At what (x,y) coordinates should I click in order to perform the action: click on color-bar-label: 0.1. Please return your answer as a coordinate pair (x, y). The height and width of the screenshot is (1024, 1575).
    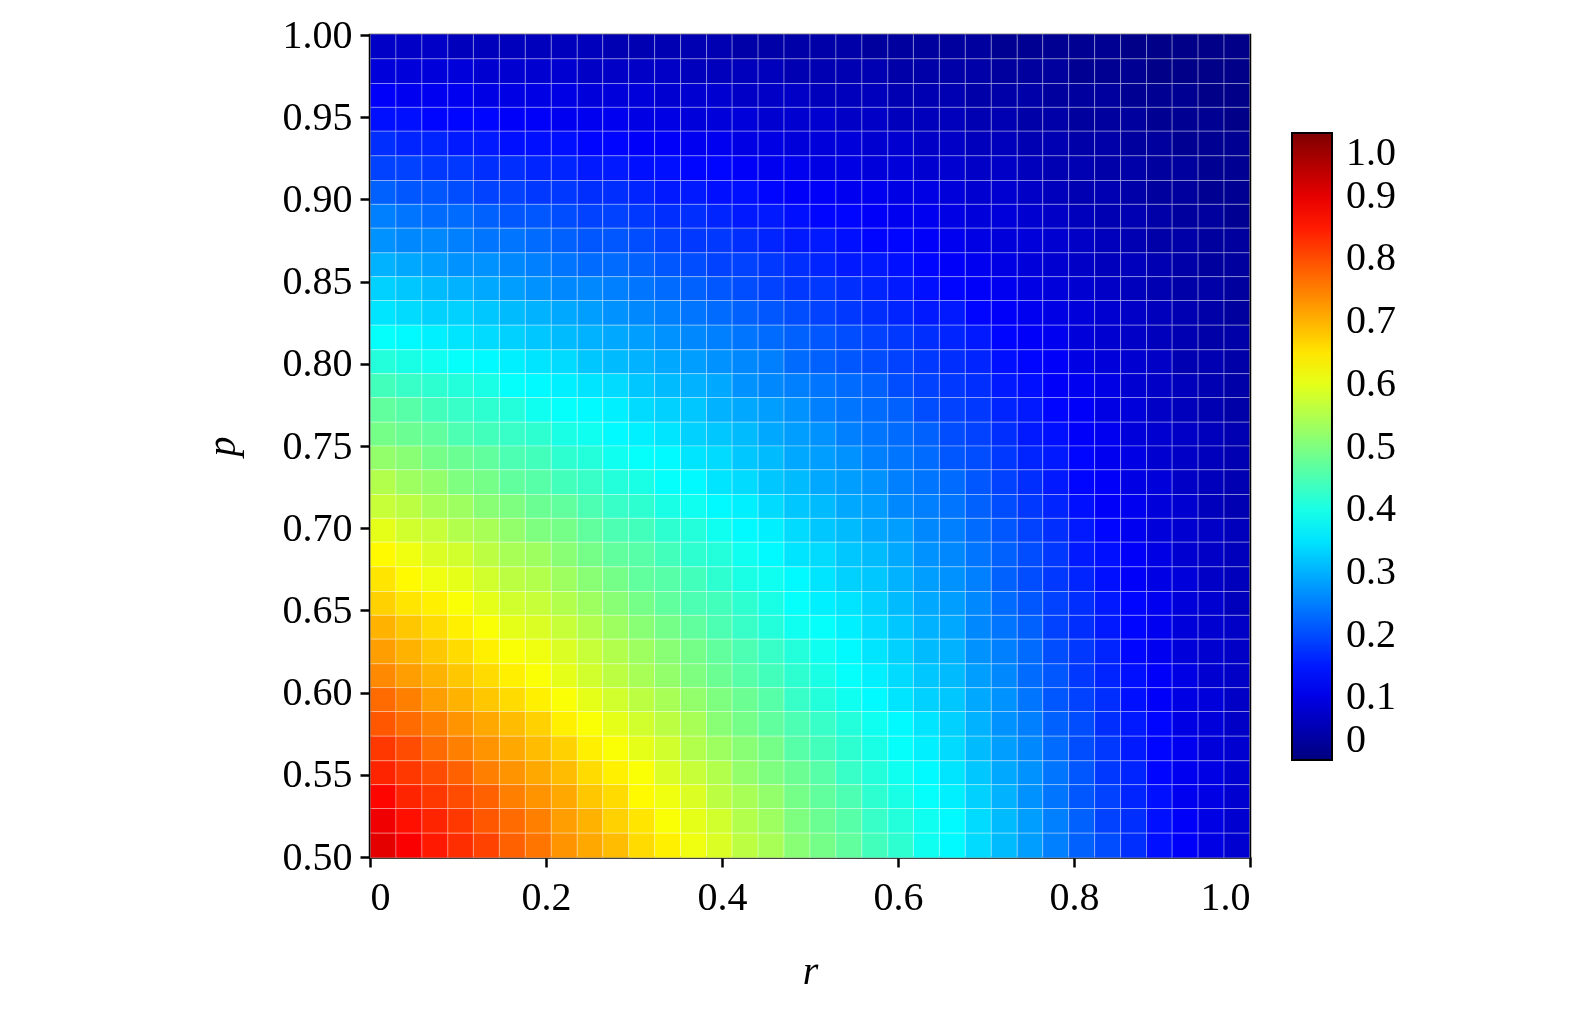
    Looking at the image, I should click on (1371, 696).